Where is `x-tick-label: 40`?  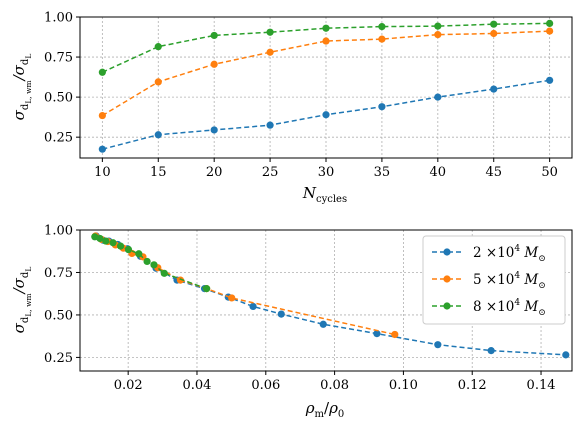 x-tick-label: 40 is located at coordinates (438, 172).